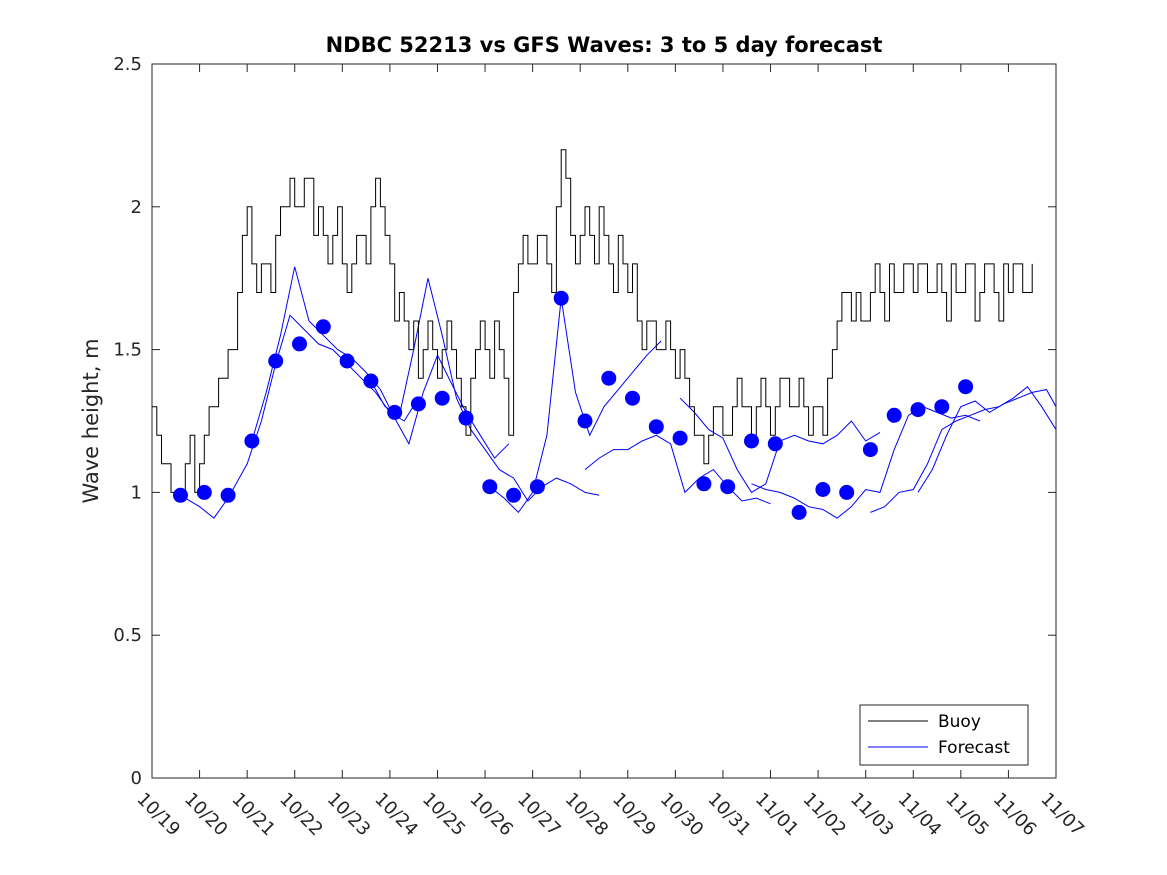  Describe the element at coordinates (91, 420) in the screenshot. I see `y-axis-label: Wave height, m` at that location.